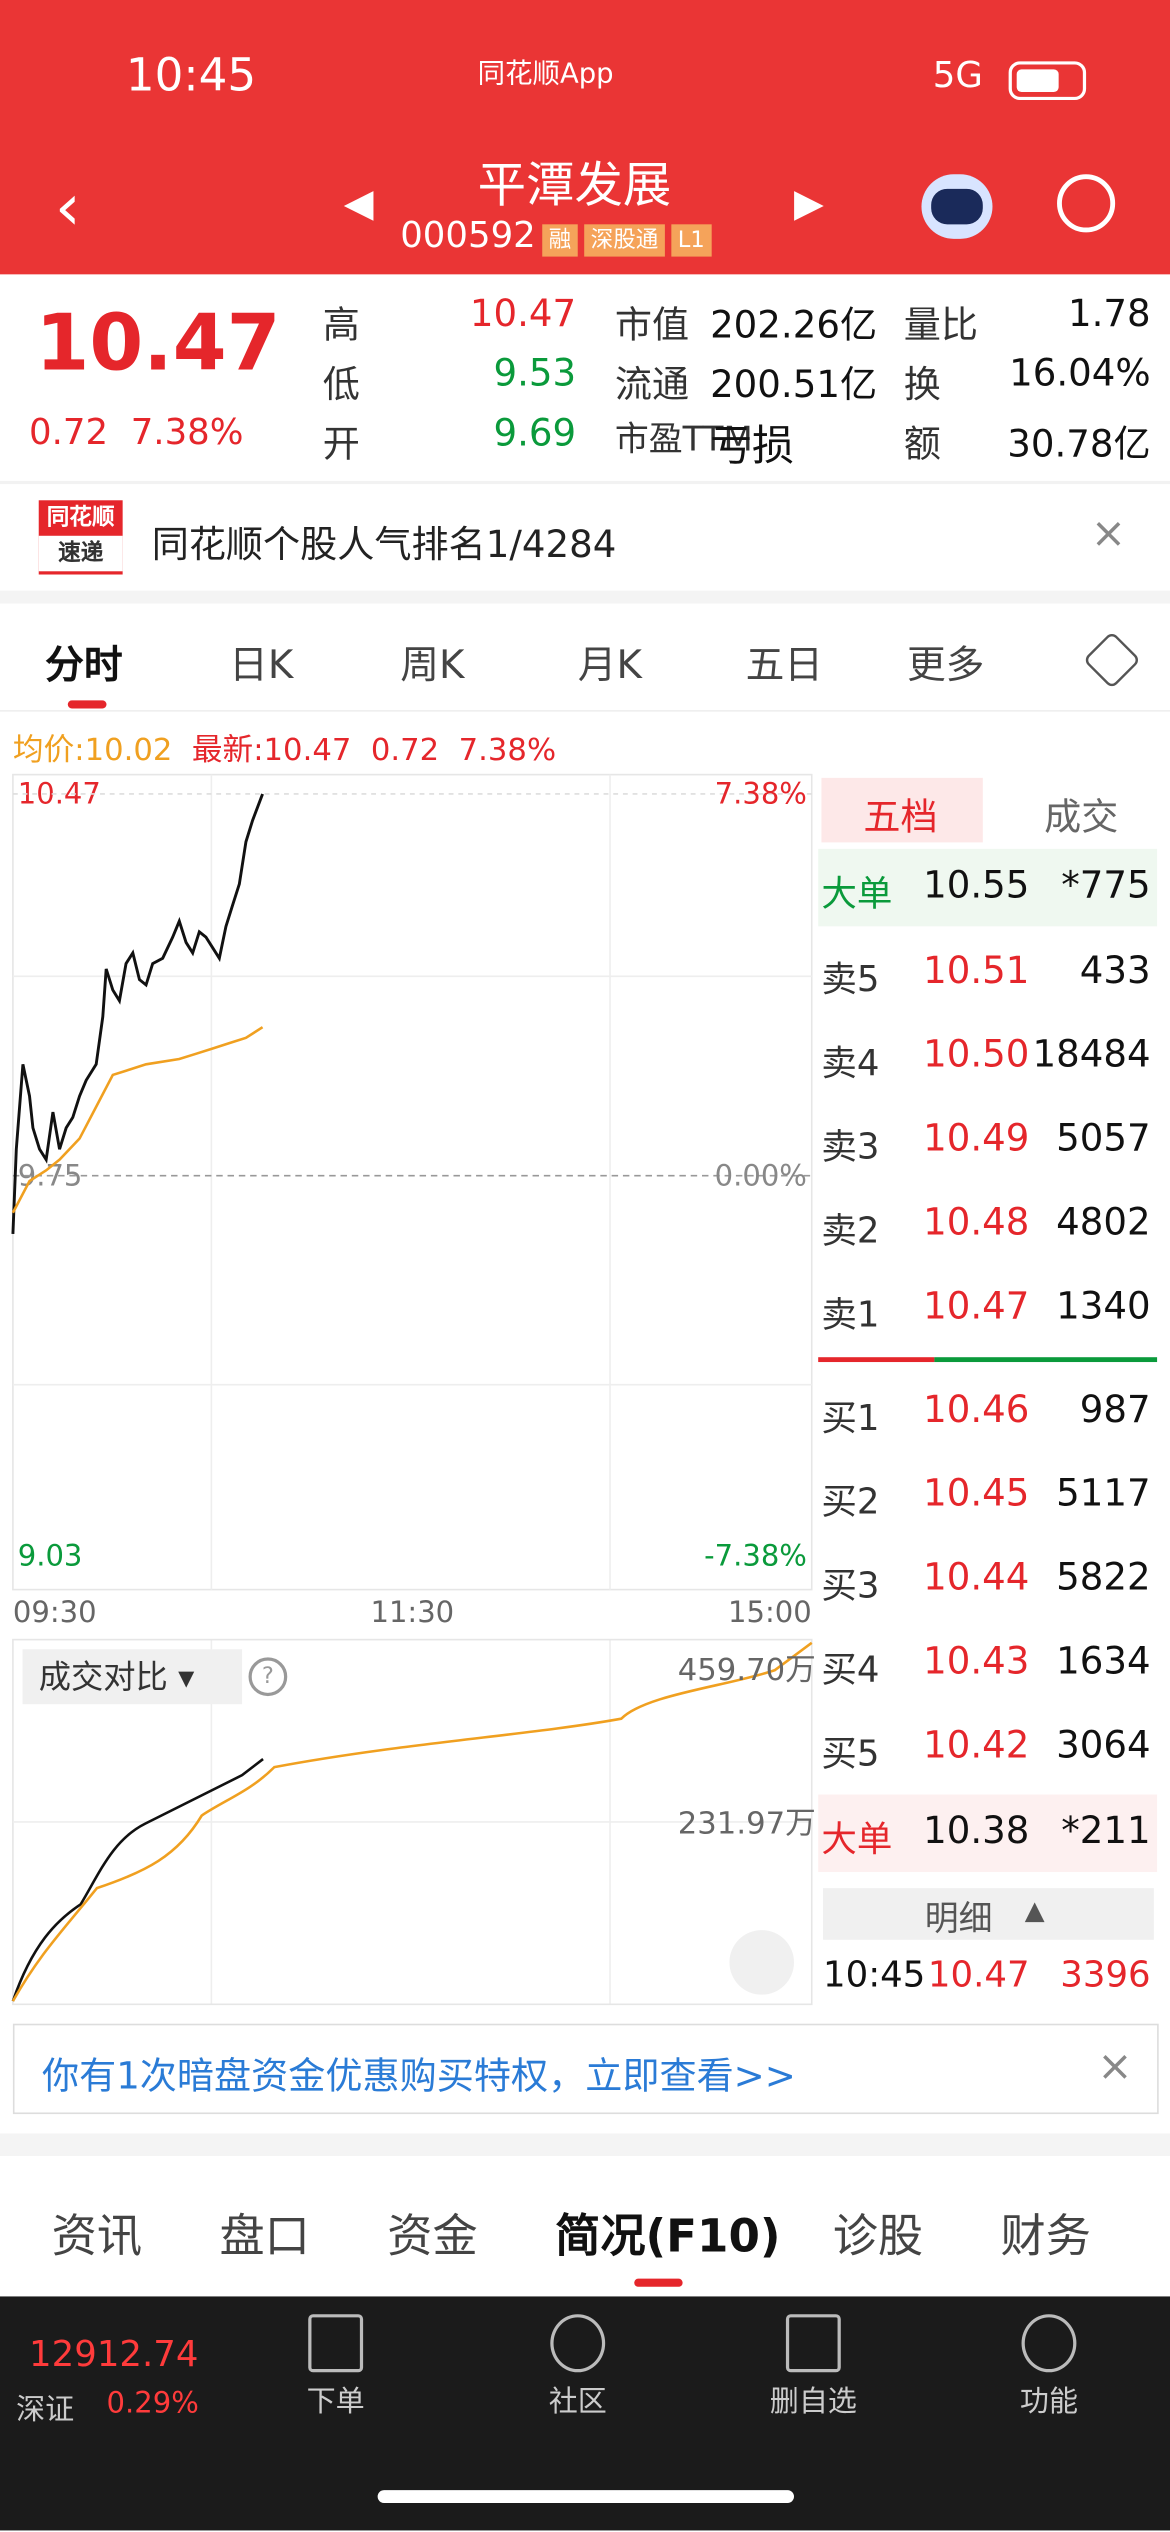  I want to click on change-value: 0.72, so click(69, 433).